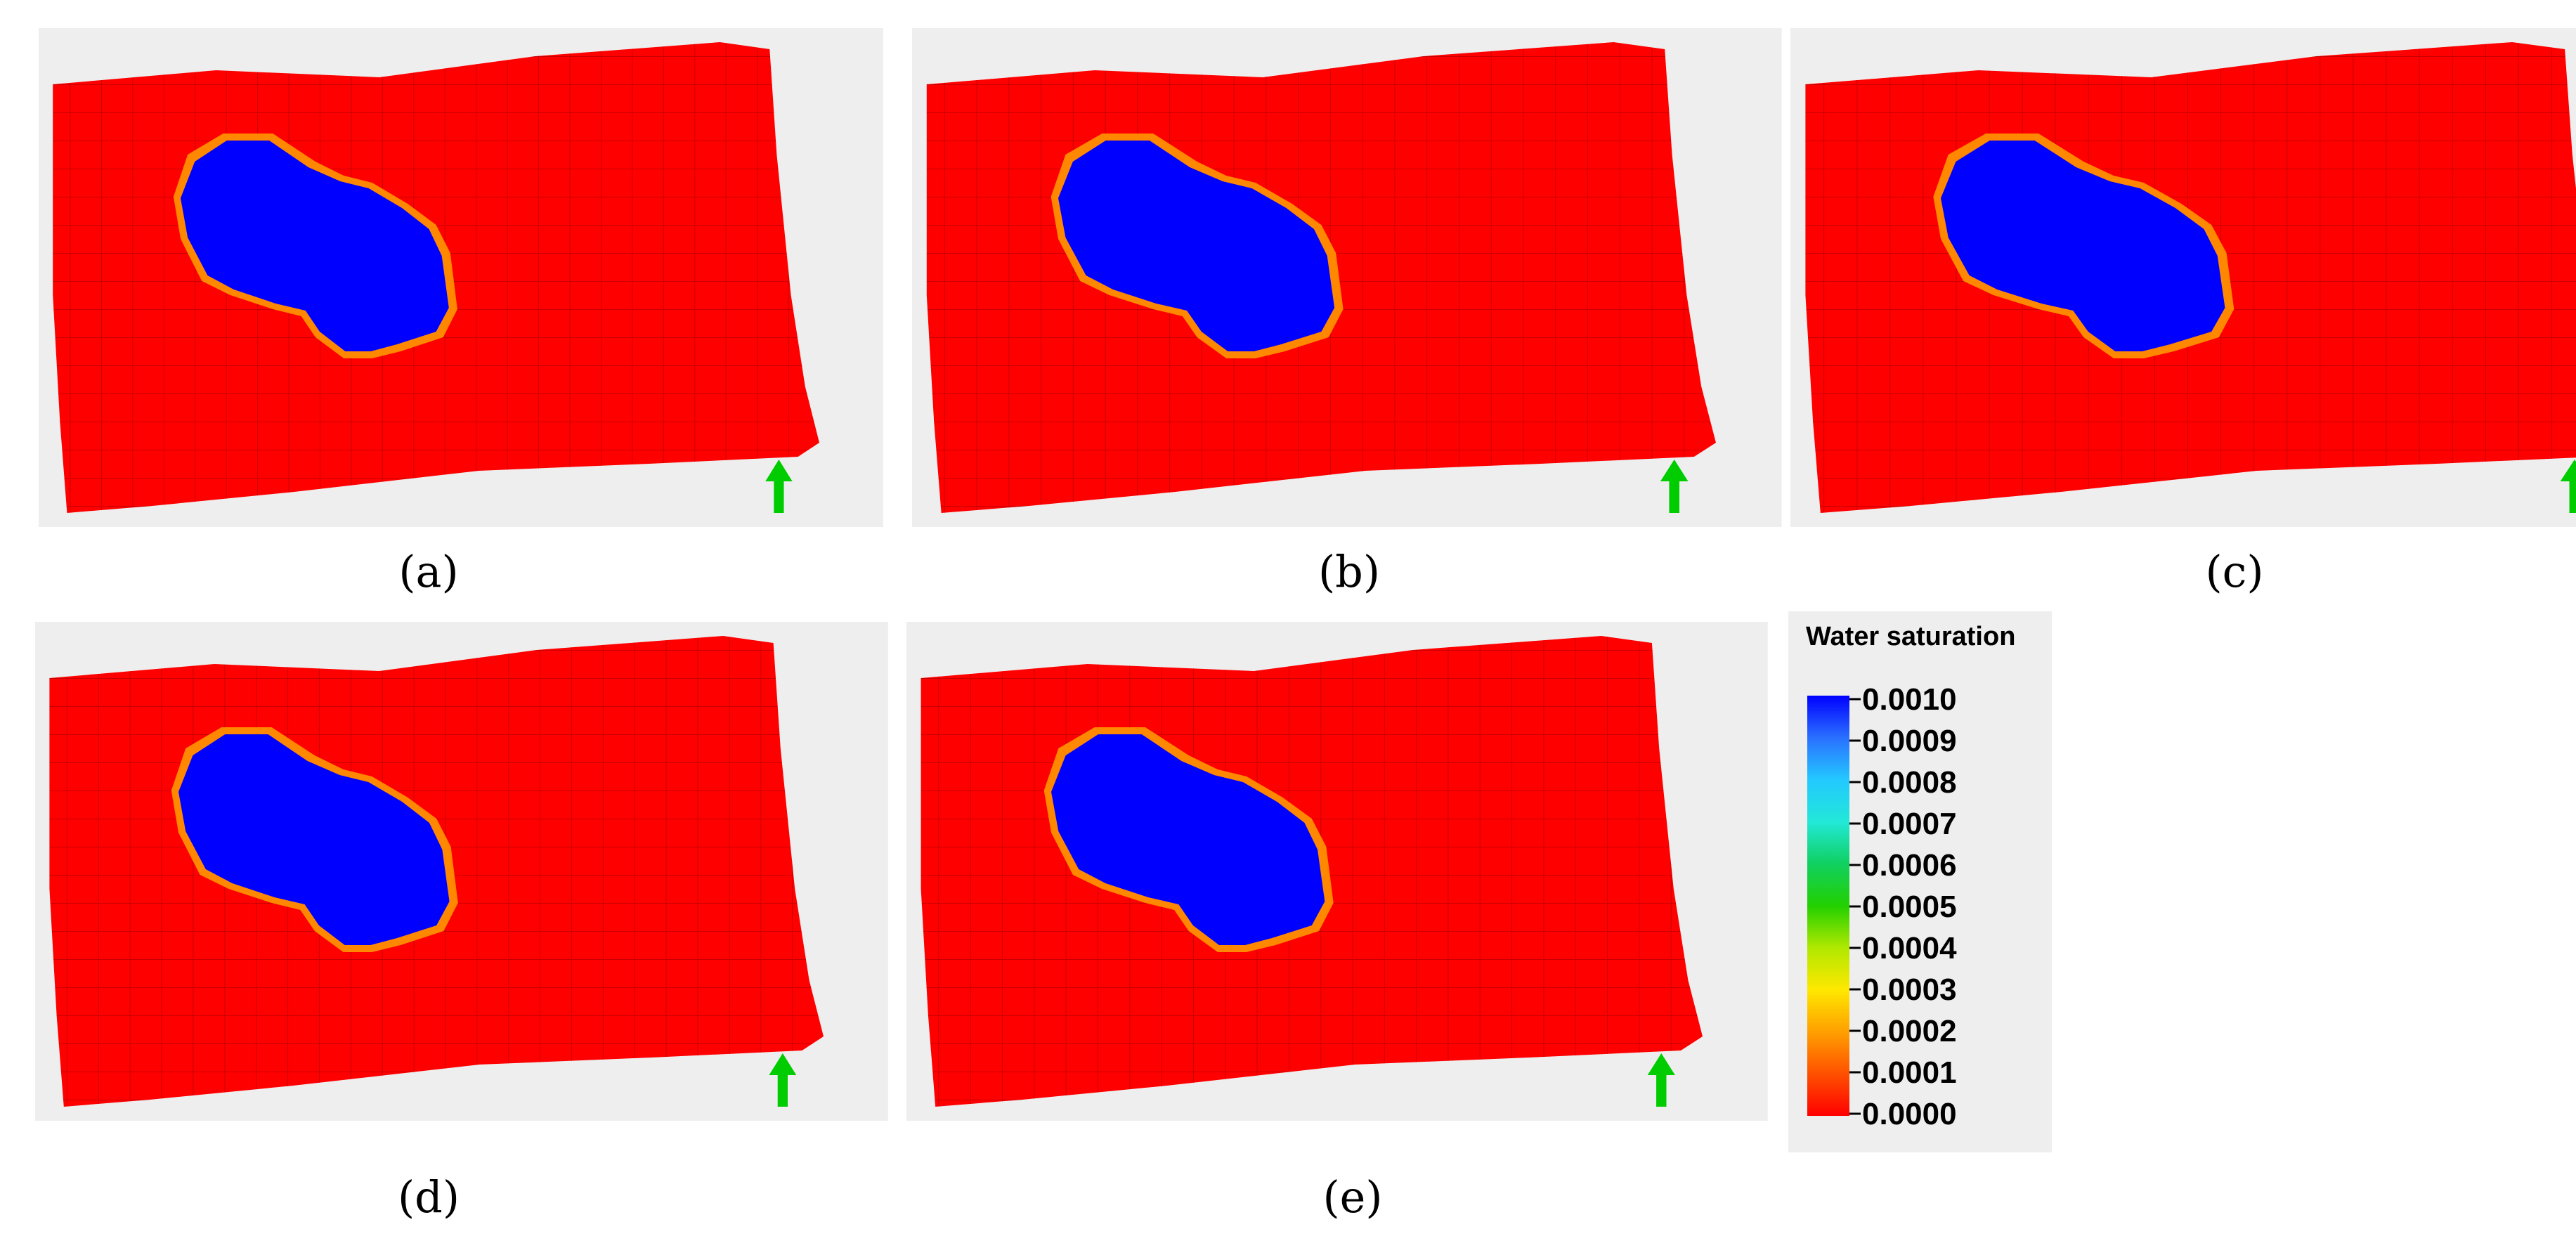 The image size is (2576, 1236). Describe the element at coordinates (429, 1197) in the screenshot. I see `panel-d-label: (d)` at that location.